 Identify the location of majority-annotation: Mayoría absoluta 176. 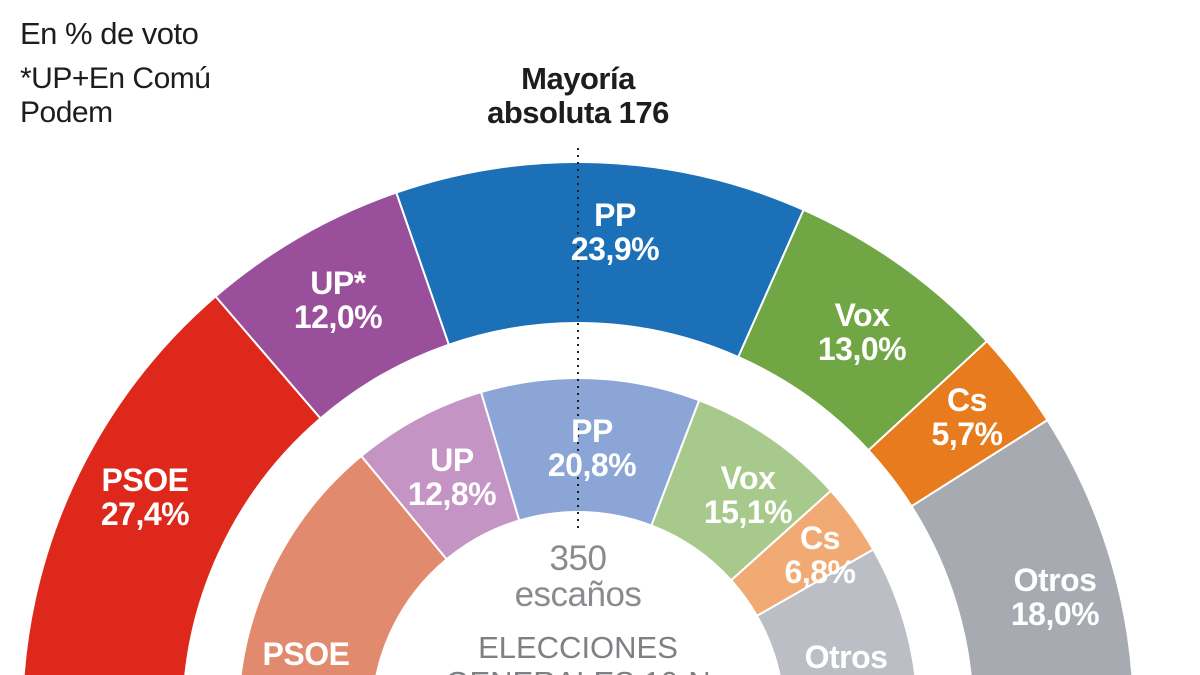
(578, 96).